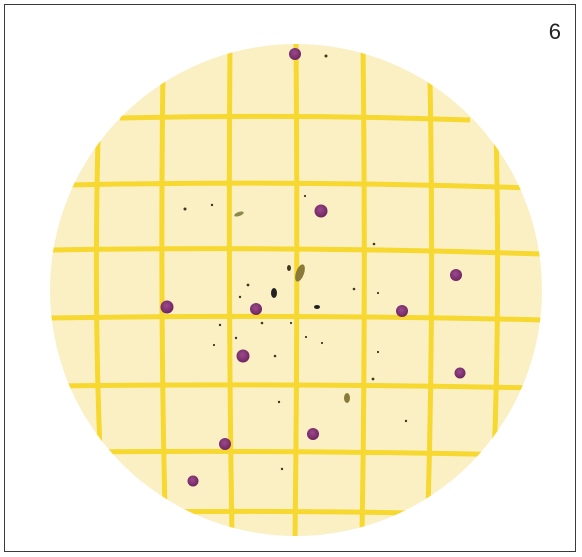 The image size is (582, 557). Describe the element at coordinates (98, 295) in the screenshot. I see `grid-line-v1` at that location.